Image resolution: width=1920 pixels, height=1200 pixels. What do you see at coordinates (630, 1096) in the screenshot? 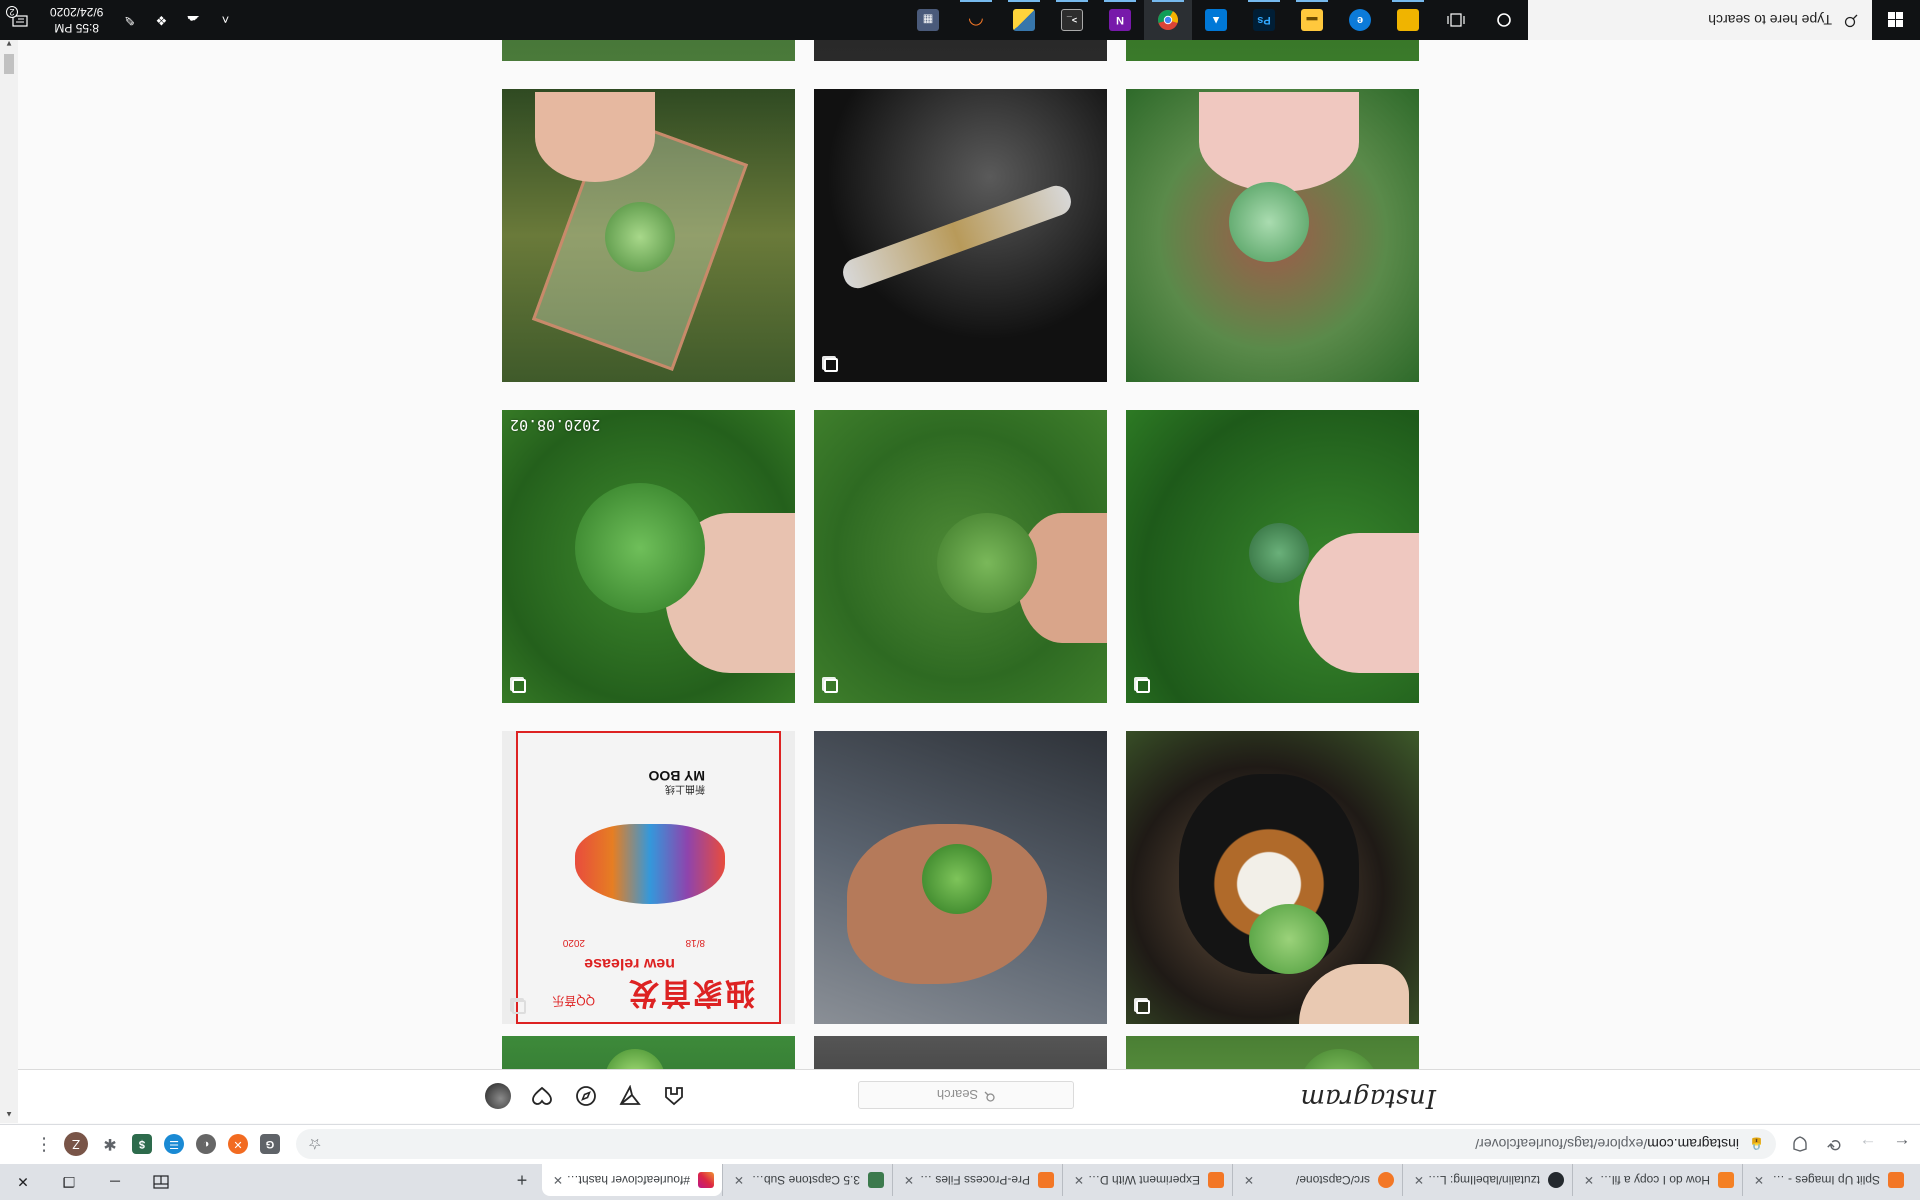
I see `direct-messages-icon` at bounding box center [630, 1096].